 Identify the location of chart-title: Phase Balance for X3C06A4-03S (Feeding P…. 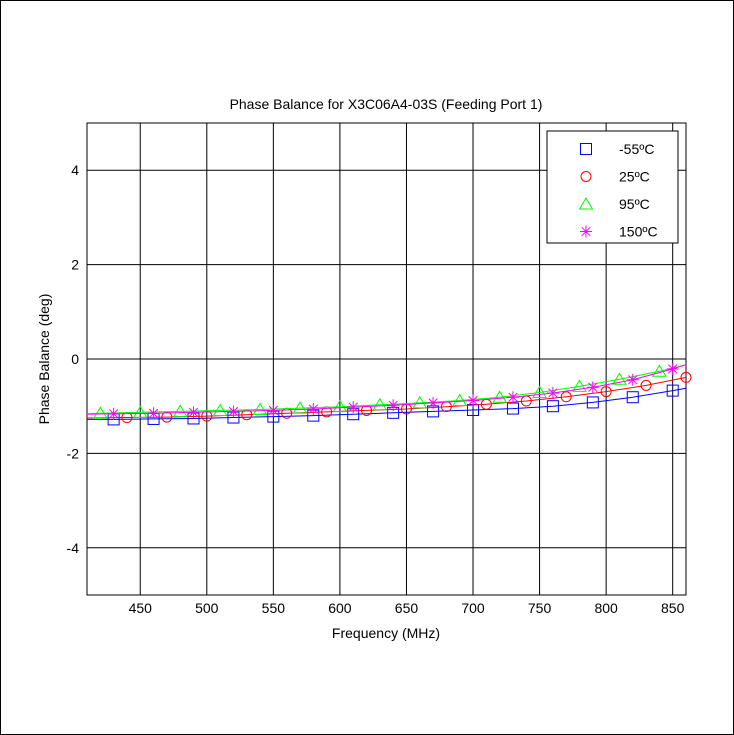
(386, 104).